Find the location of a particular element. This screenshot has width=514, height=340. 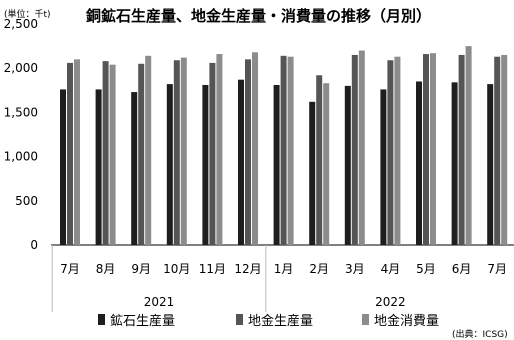

x-axis-ticks: 7月 8月 9月 10月 11月 12月 1月 2月 3月 4月 5月 6月 7月 is located at coordinates (283, 269).